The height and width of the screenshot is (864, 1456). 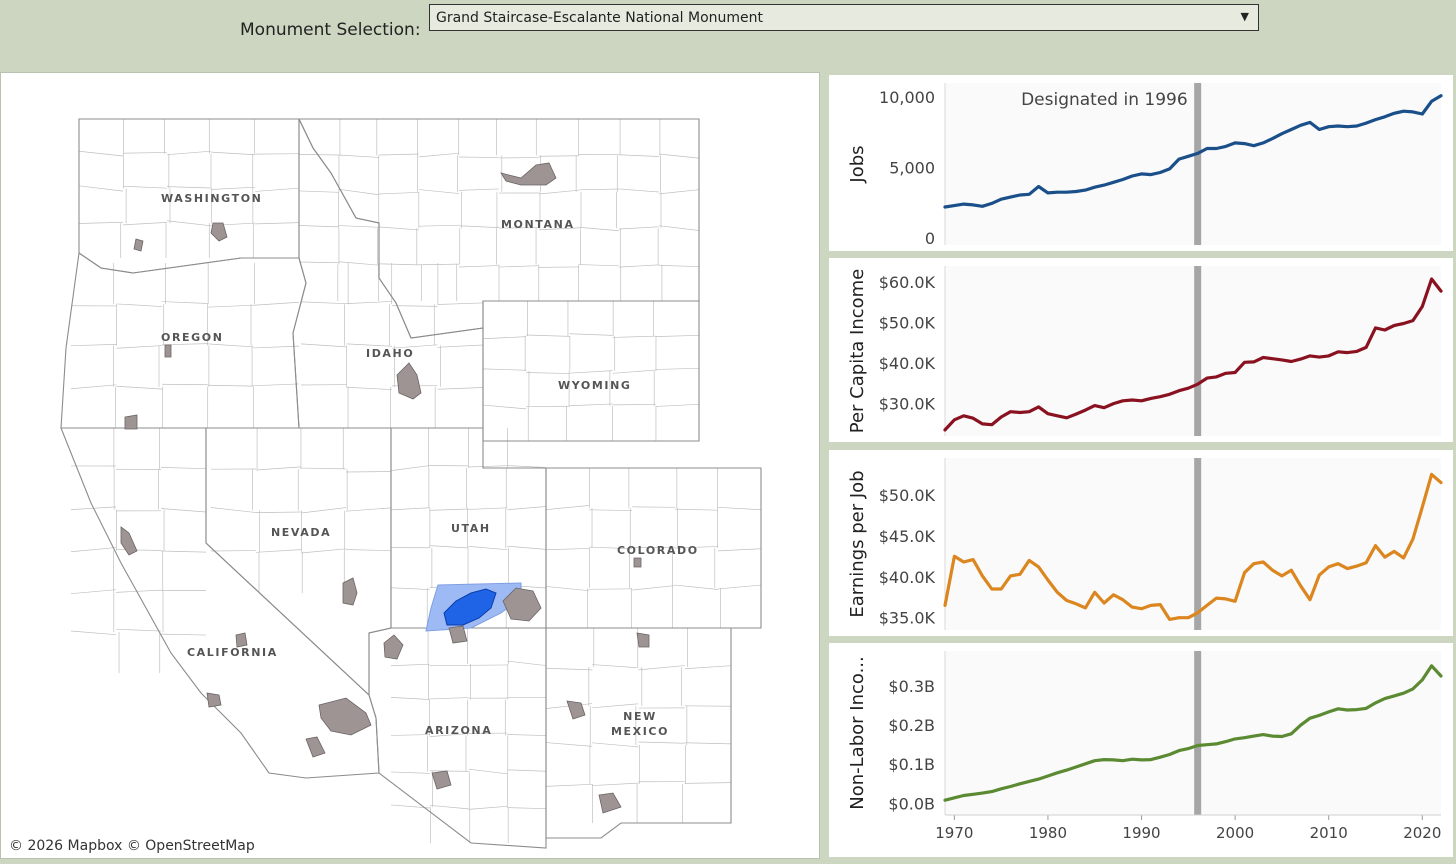 I want to click on monument-montana-missouri-breaks, so click(x=528, y=174).